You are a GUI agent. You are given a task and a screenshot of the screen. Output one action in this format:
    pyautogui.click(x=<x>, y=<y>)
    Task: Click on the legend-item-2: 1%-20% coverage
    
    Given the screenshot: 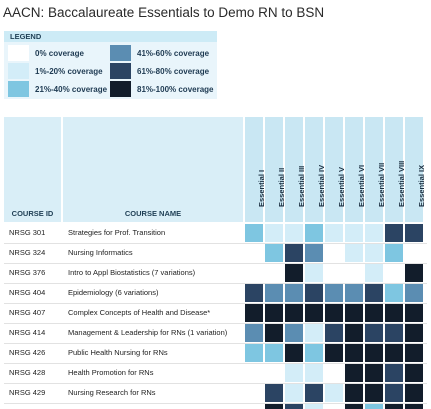 What is the action you would take?
    pyautogui.click(x=55, y=71)
    